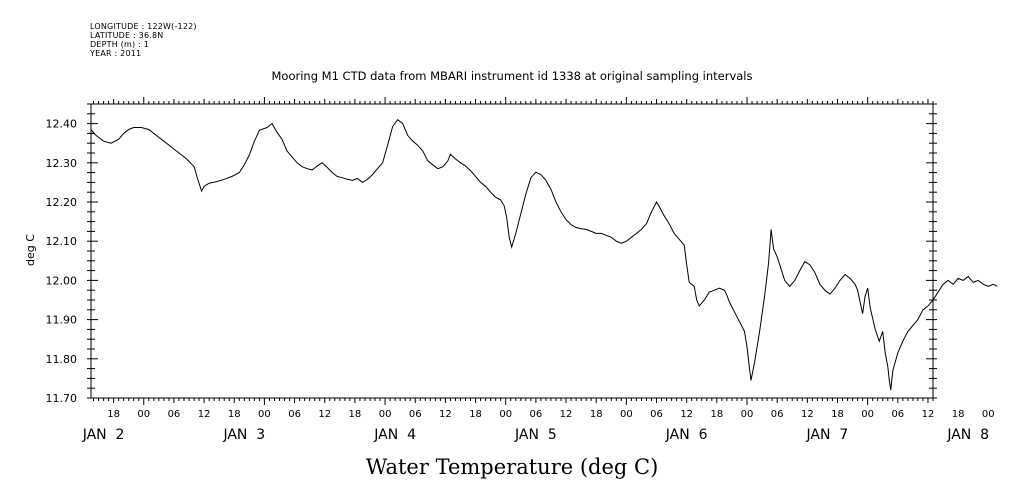 This screenshot has height=504, width=1009. I want to click on y-tick-label: 12.20, so click(62, 202).